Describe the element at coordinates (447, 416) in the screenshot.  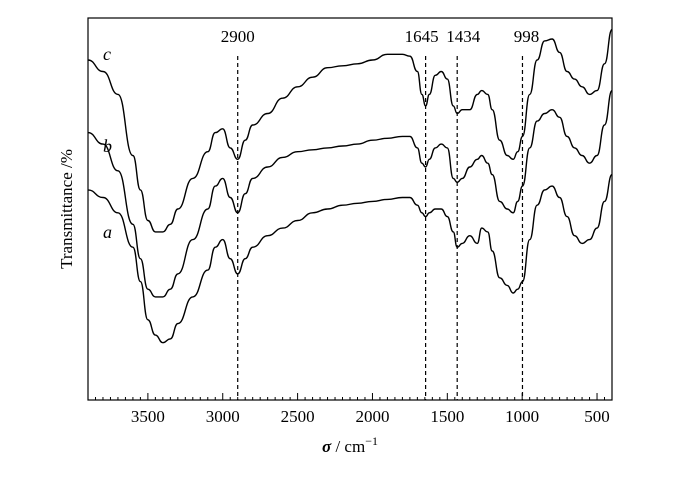
I see `x-tick-label: 1500` at that location.